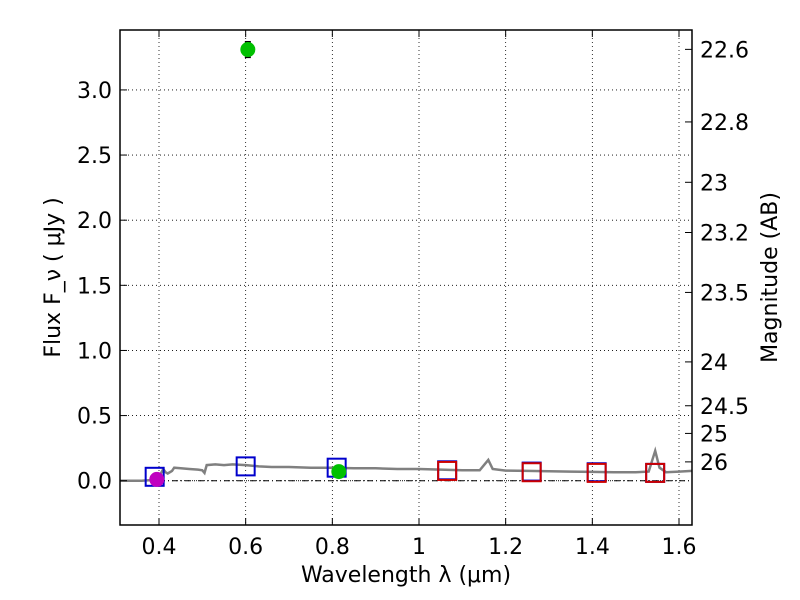  I want to click on mag-tick-label: 23, so click(714, 183).